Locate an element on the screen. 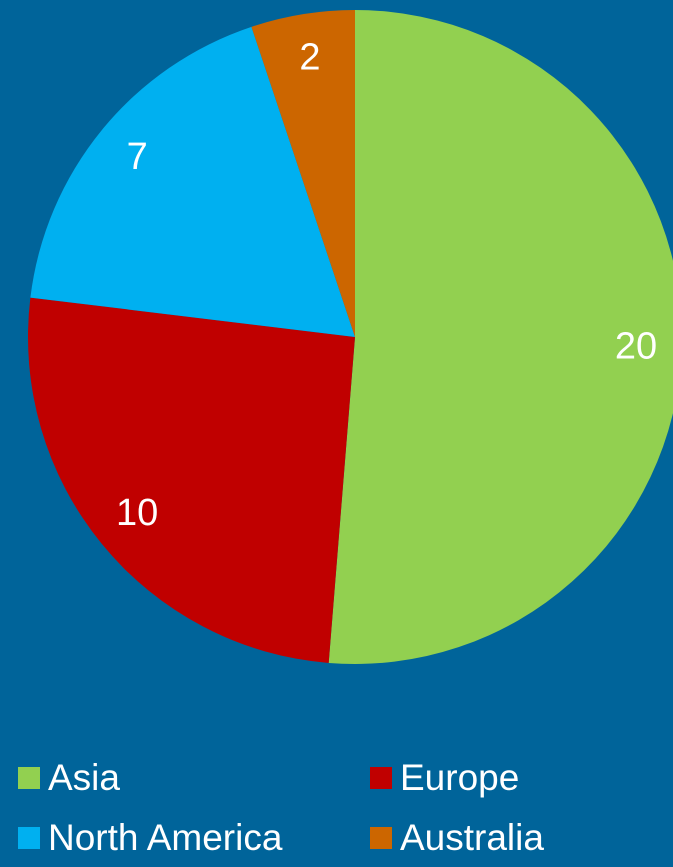  pie-slice is located at coordinates (303, 173).